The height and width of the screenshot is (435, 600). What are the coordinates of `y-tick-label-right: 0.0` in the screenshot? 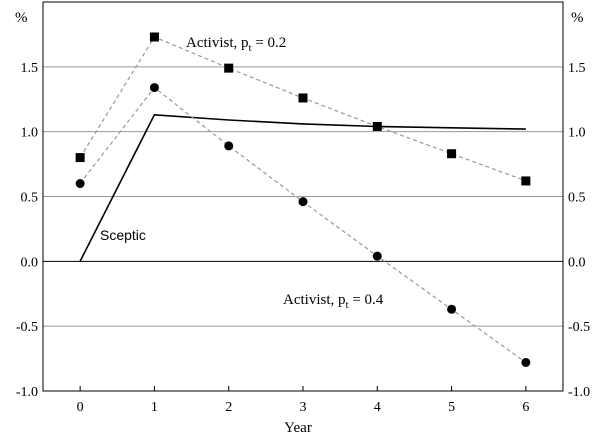 It's located at (577, 262).